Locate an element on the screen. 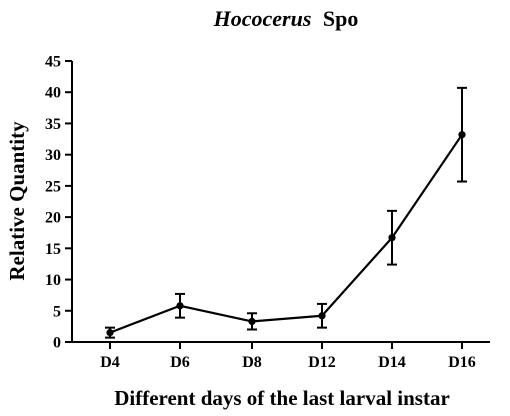 The width and height of the screenshot is (510, 416). x-tick-label: D16 is located at coordinates (462, 362).